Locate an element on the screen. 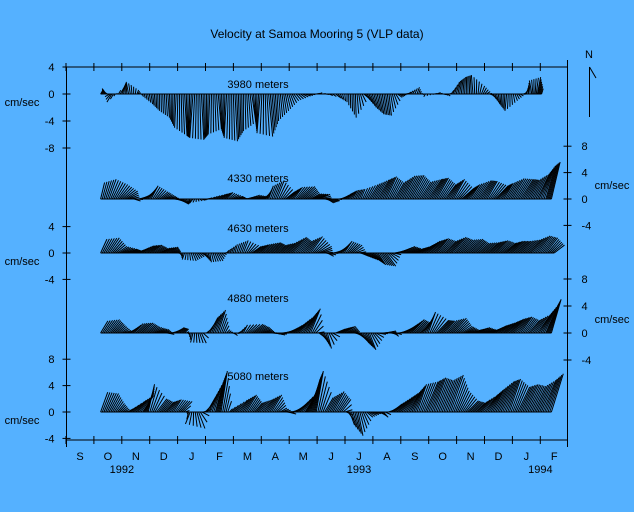  x-tick-label: D is located at coordinates (164, 457).